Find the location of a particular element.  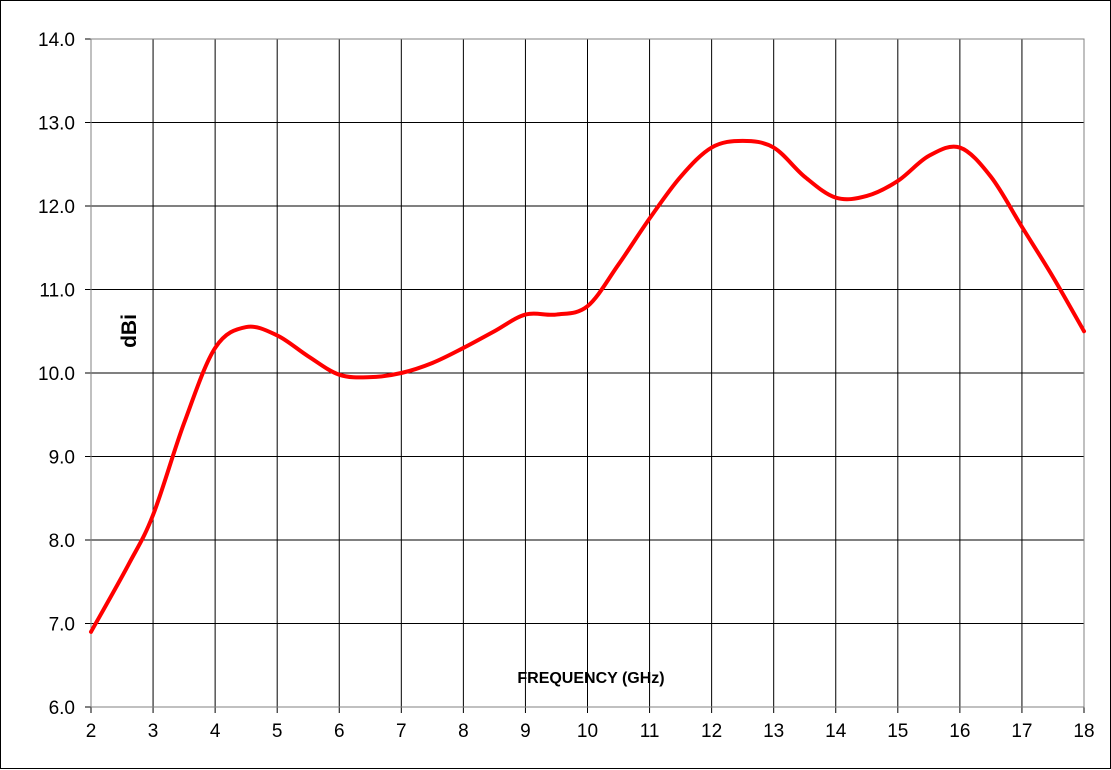

x-tick-label: 6 is located at coordinates (339, 731).